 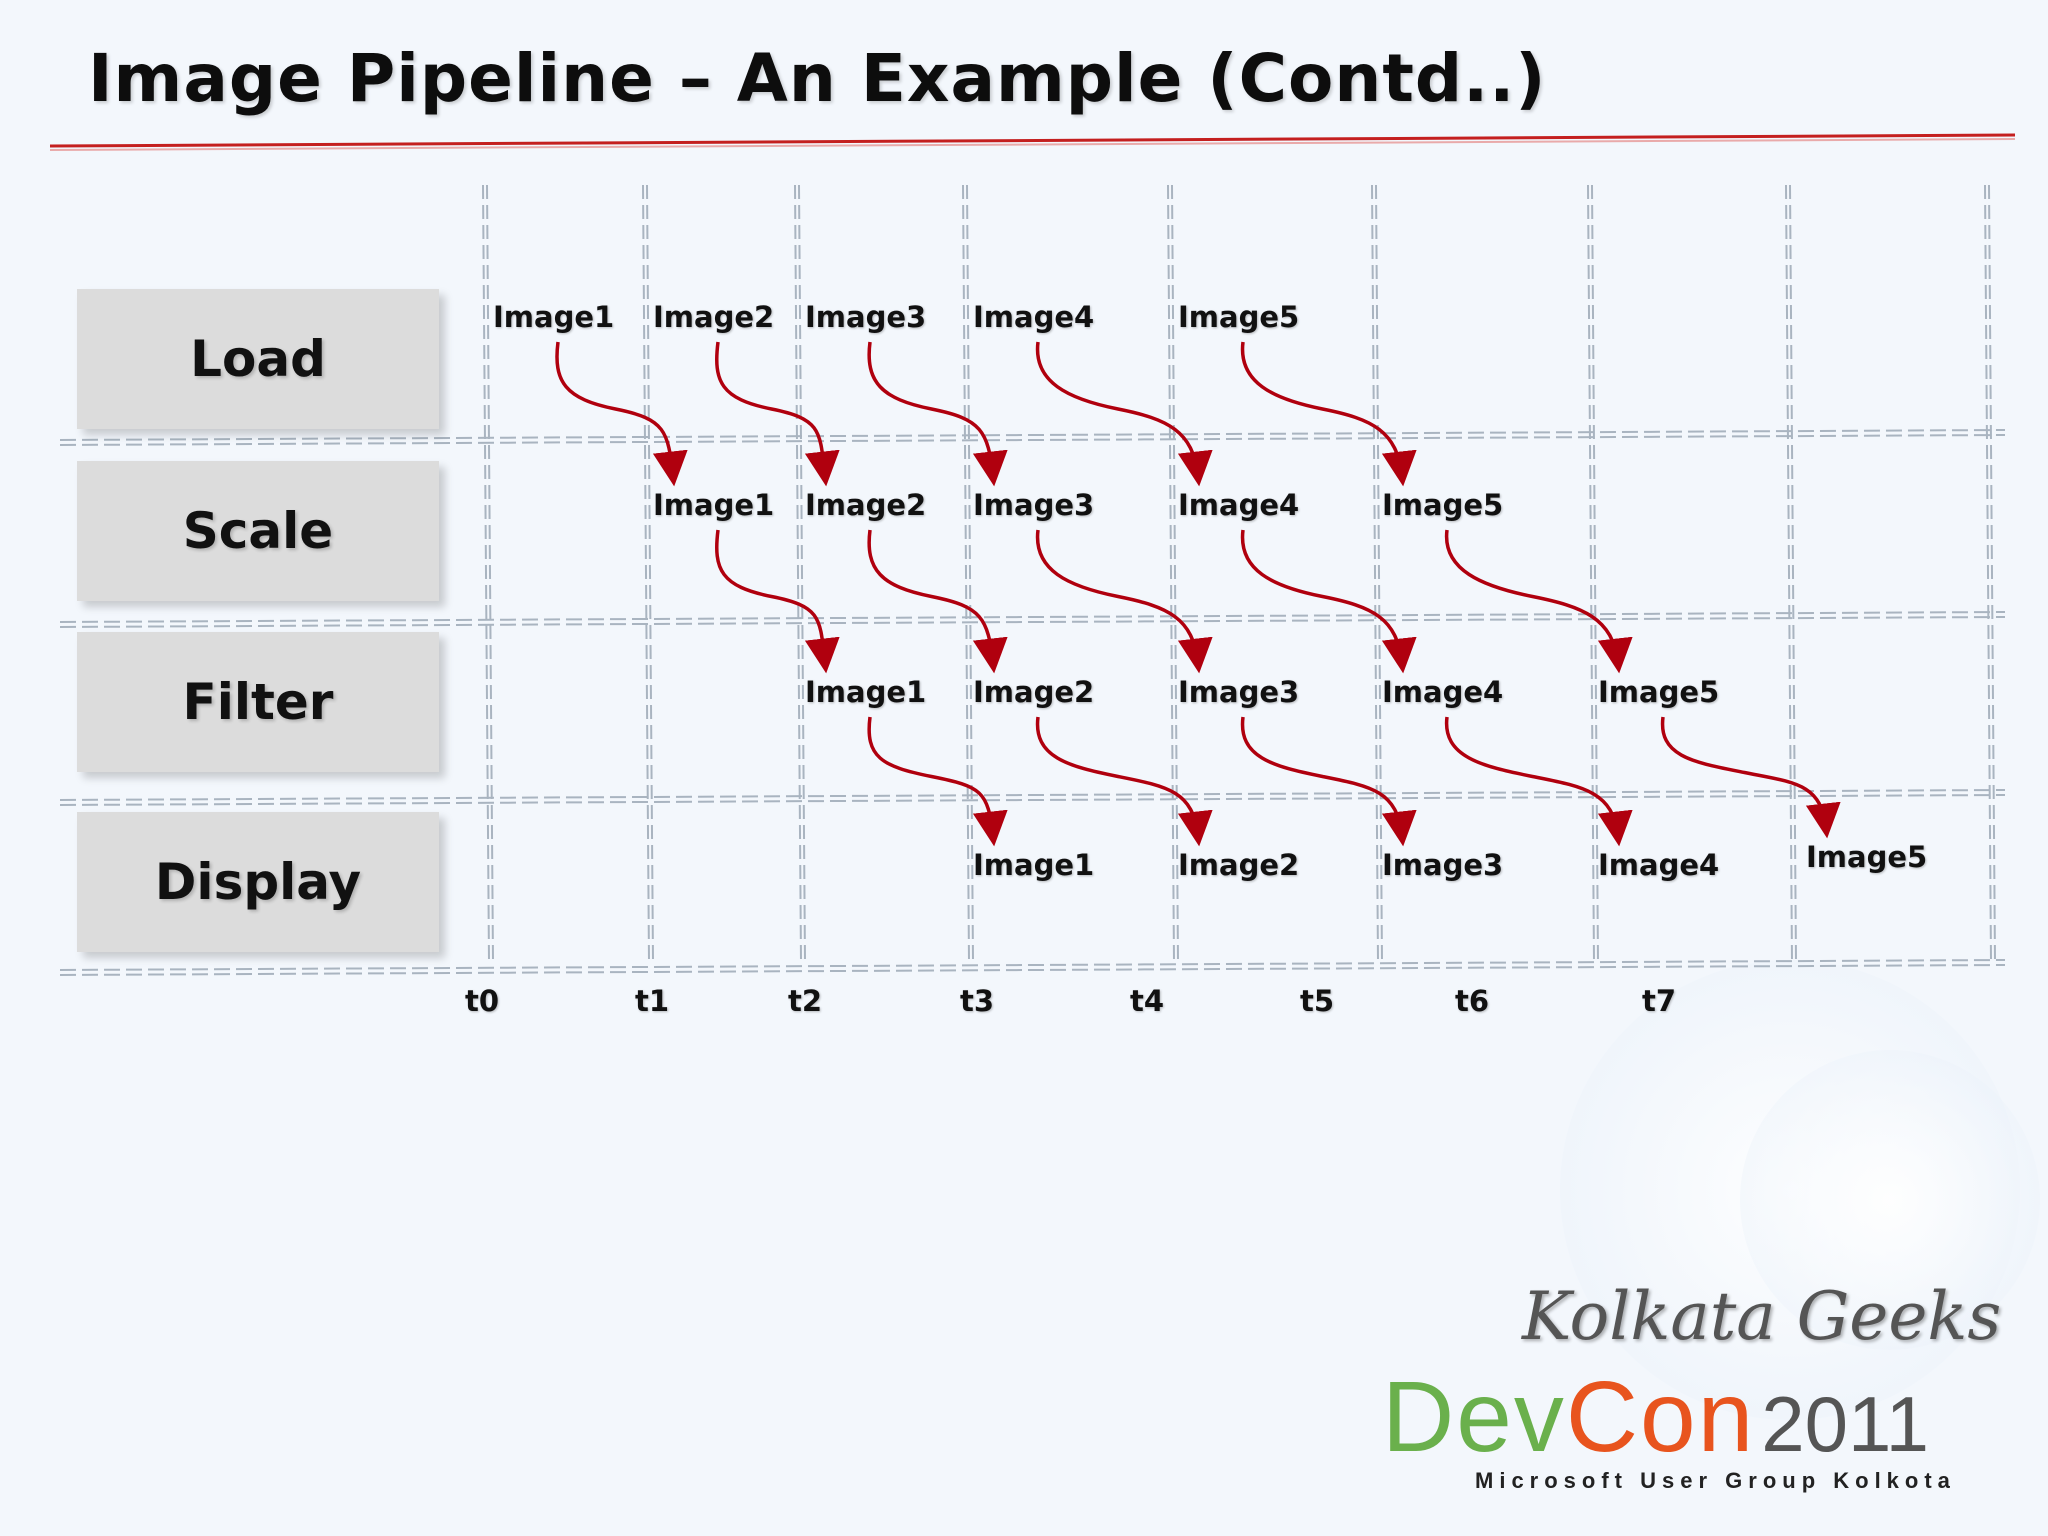 What do you see at coordinates (1443, 505) in the screenshot?
I see `scale-image5-label: Image5` at bounding box center [1443, 505].